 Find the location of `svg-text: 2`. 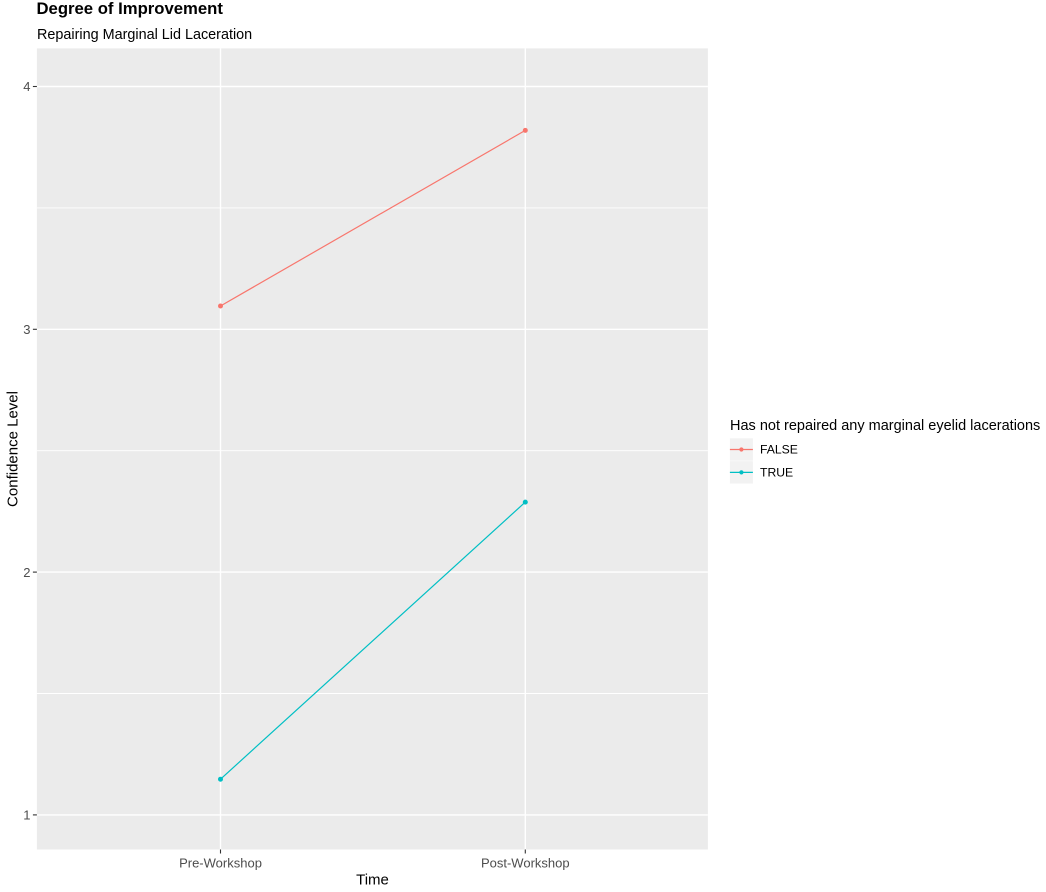

svg-text: 2 is located at coordinates (26, 572).